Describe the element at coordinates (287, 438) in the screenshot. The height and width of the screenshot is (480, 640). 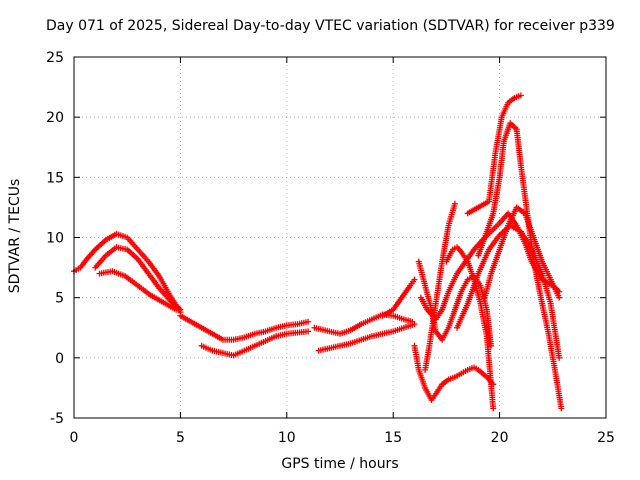
I see `x-tick-label: 10` at that location.